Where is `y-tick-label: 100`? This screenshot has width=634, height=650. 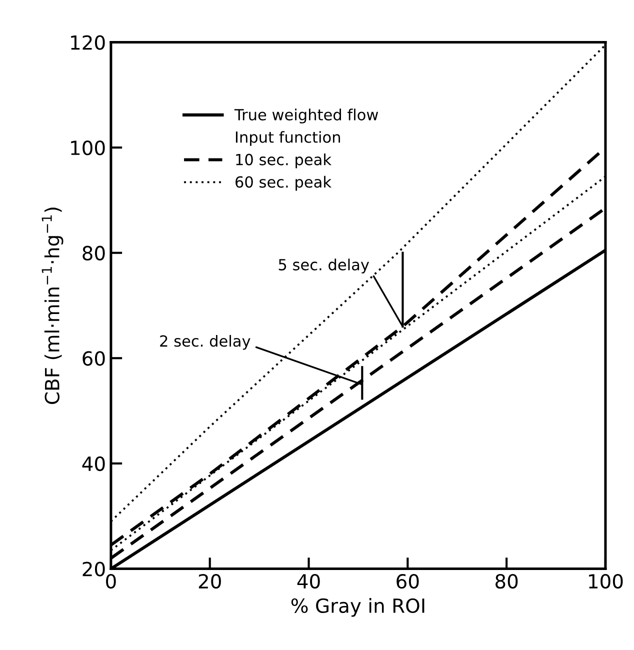 y-tick-label: 100 is located at coordinates (88, 148).